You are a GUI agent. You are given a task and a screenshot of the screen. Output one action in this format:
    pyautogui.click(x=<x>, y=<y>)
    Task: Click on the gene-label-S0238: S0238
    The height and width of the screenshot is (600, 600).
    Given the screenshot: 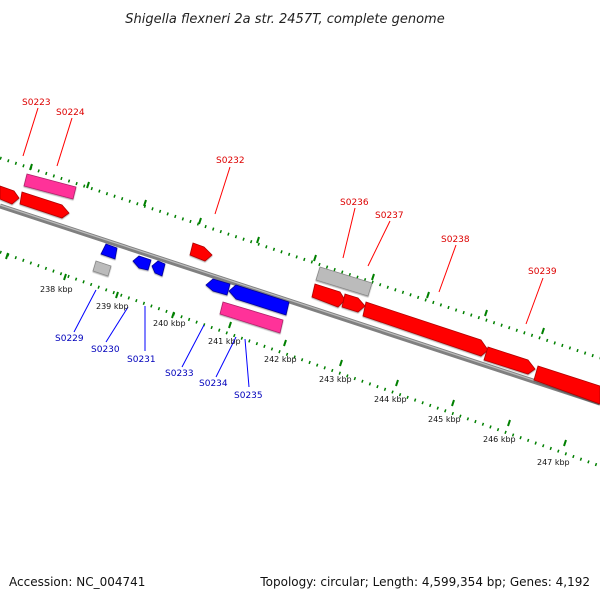 What is the action you would take?
    pyautogui.click(x=455, y=240)
    